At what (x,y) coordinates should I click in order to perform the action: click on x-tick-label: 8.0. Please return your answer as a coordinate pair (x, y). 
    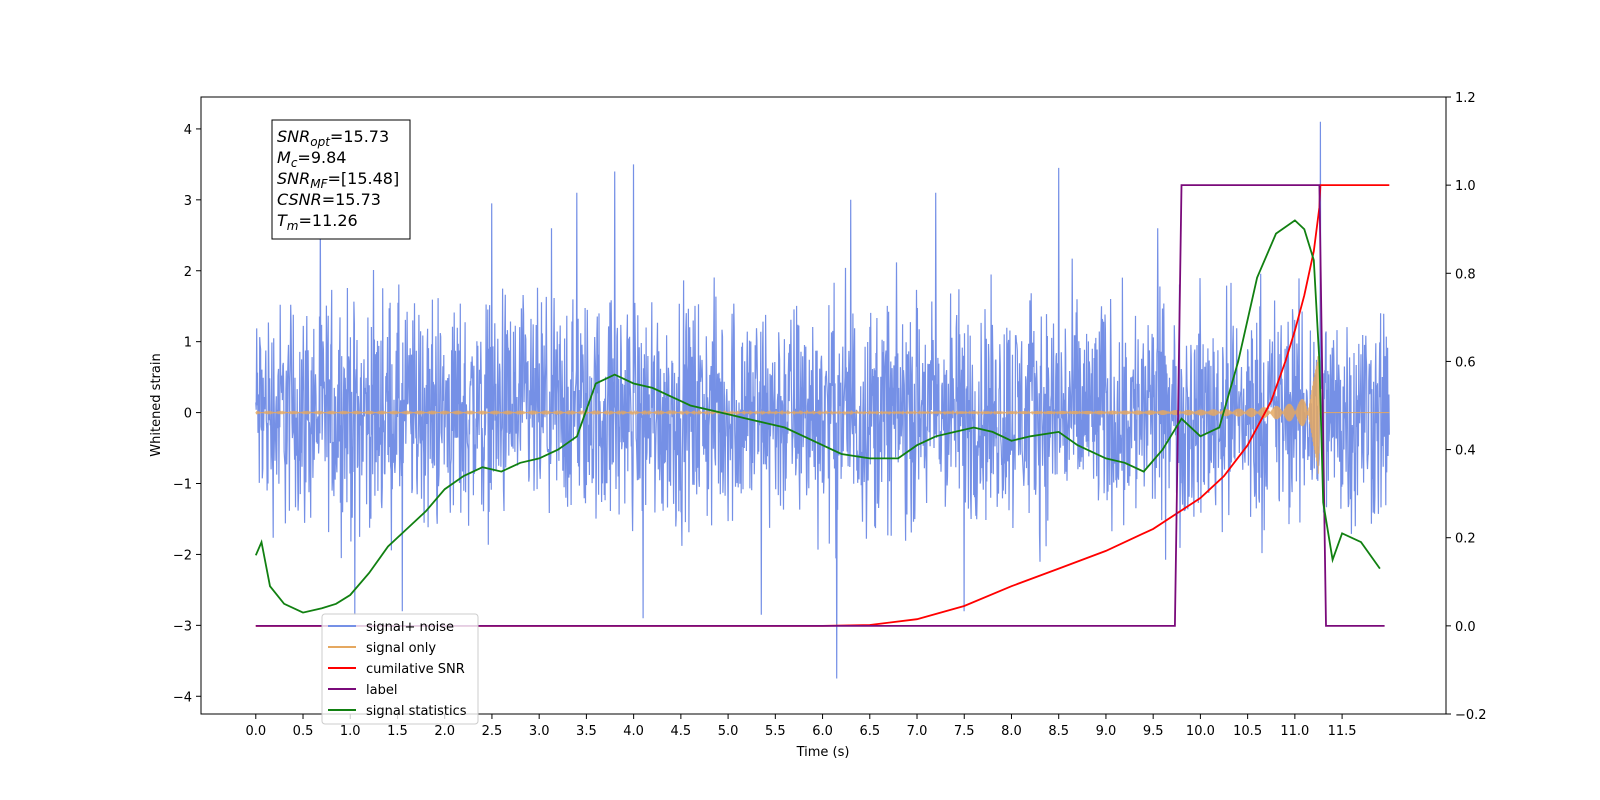
    Looking at the image, I should click on (1011, 731).